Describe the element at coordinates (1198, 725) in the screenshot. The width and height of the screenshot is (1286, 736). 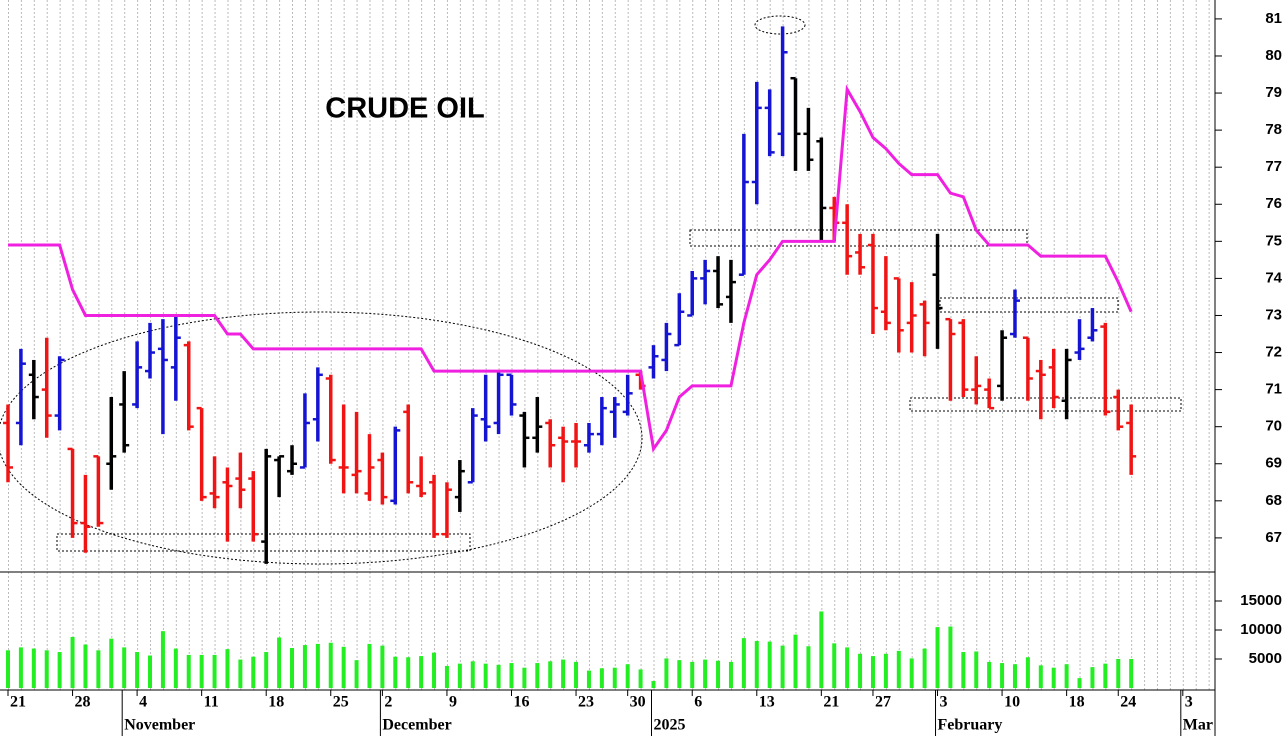
I see `month-label: Mar` at that location.